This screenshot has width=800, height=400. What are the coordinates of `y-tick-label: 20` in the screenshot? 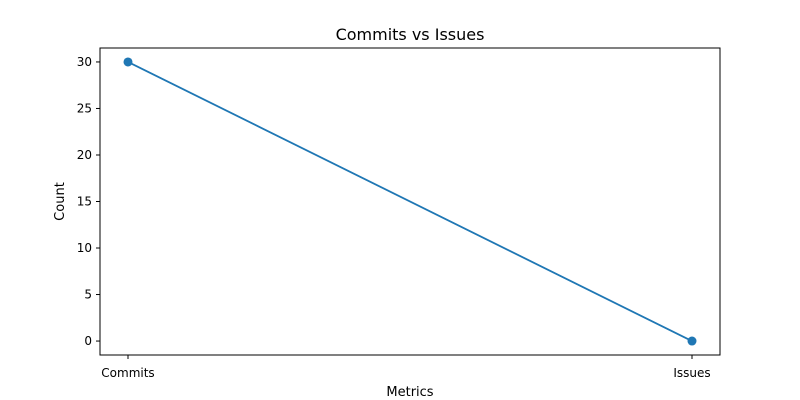 It's located at (84, 155).